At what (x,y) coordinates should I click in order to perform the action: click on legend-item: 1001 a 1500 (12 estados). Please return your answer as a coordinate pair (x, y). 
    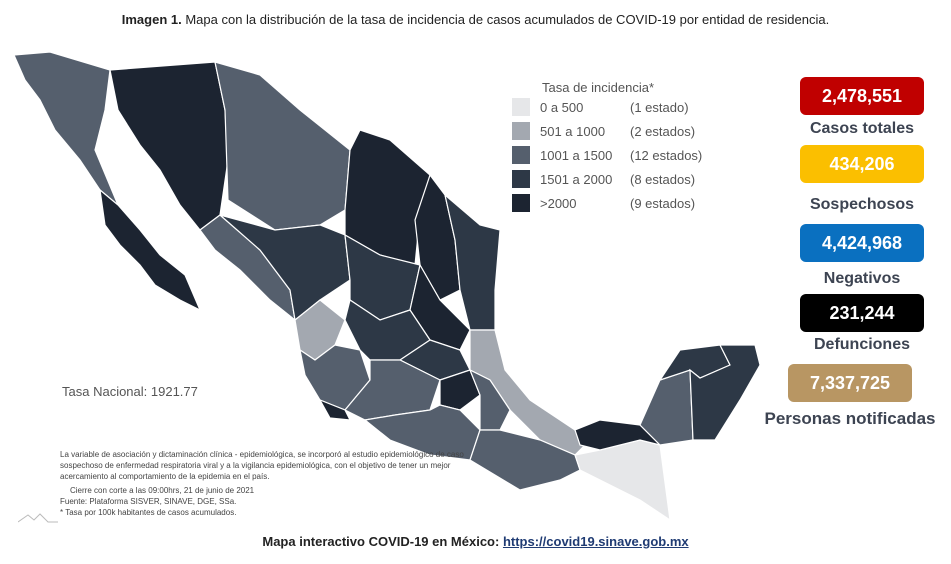
    Looking at the image, I should click on (607, 155).